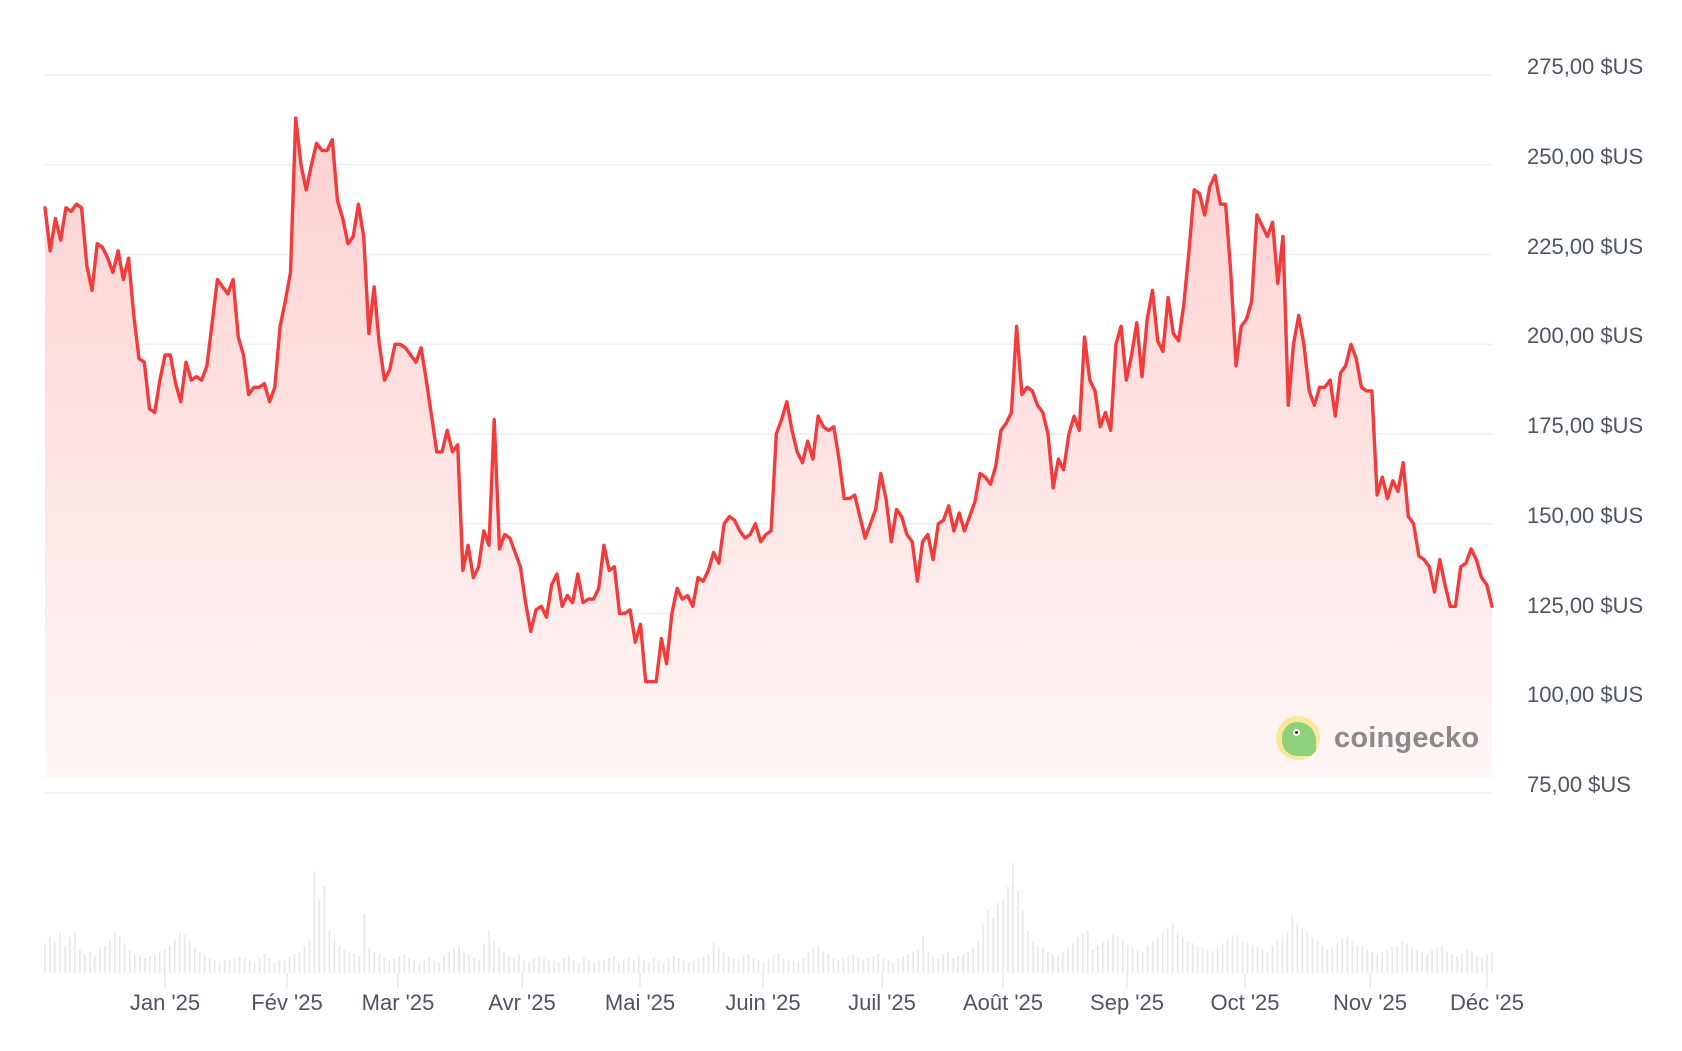 The height and width of the screenshot is (1051, 1682). I want to click on x-axis-label: Avr '25, so click(522, 1002).